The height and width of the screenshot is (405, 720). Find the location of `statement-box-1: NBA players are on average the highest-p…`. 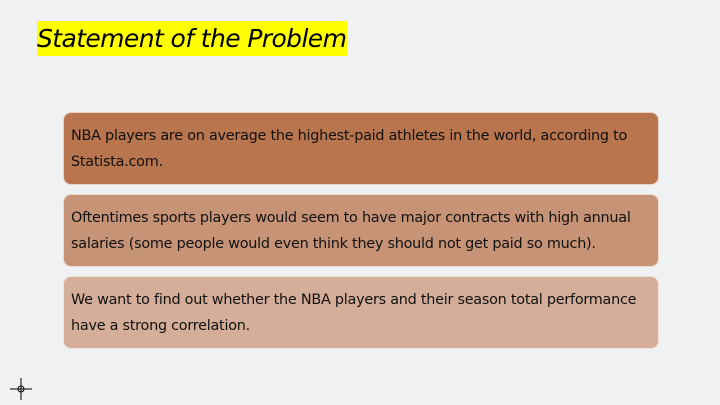

statement-box-1: NBA players are on average the highest-p… is located at coordinates (361, 148).